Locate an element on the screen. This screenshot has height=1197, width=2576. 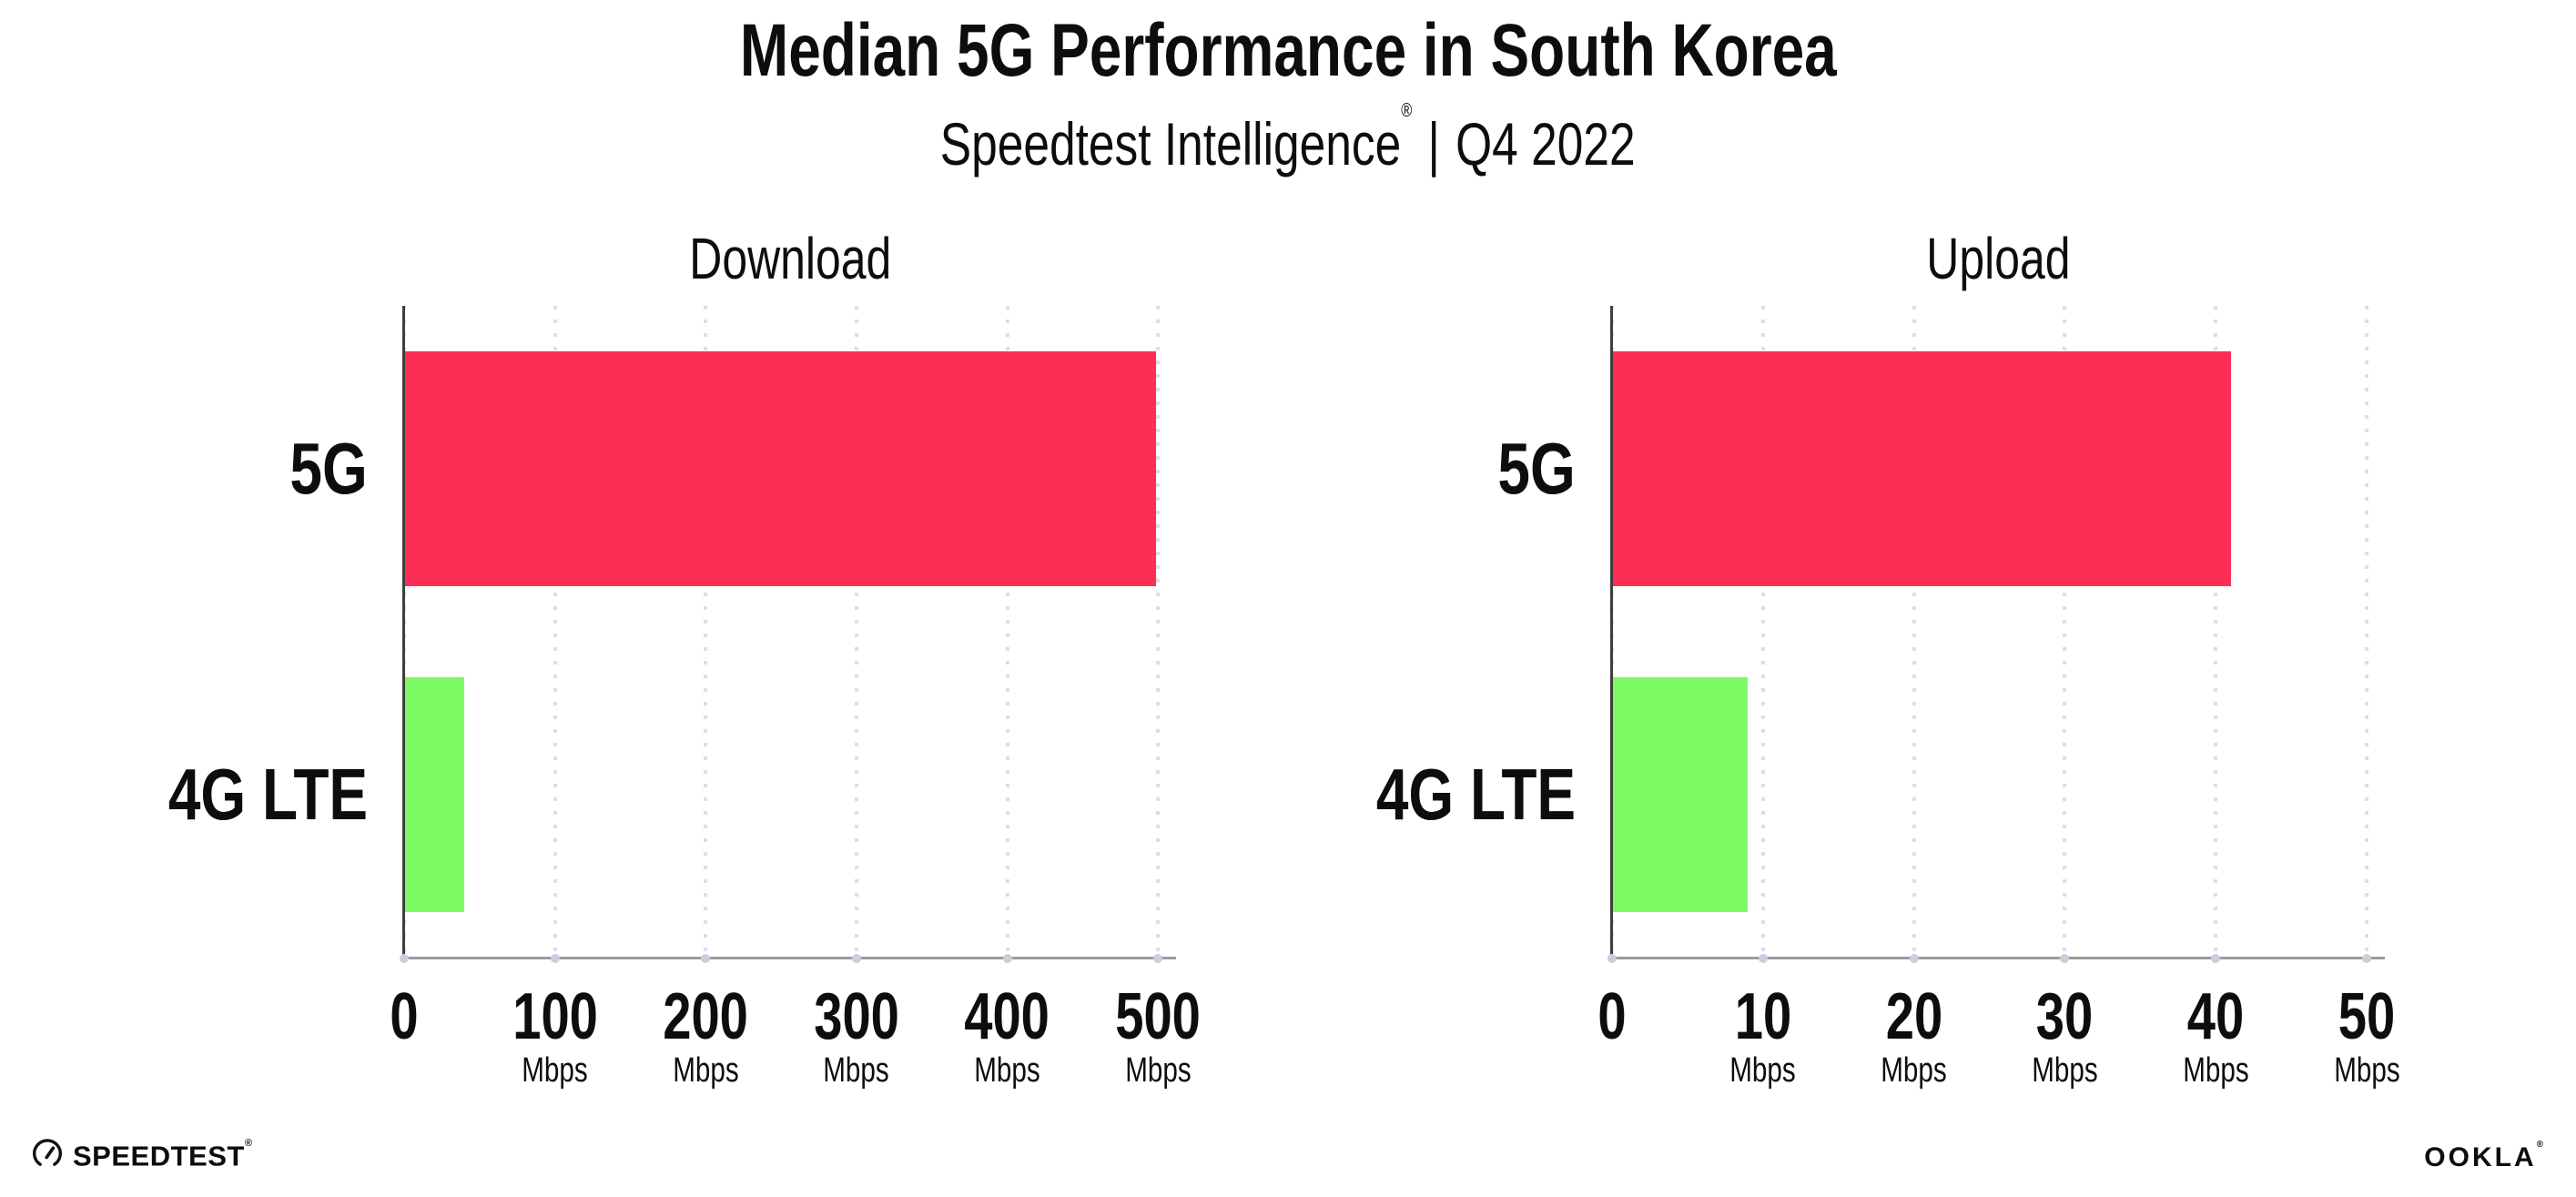
subtitle-period: Q4 2022 is located at coordinates (1545, 144).